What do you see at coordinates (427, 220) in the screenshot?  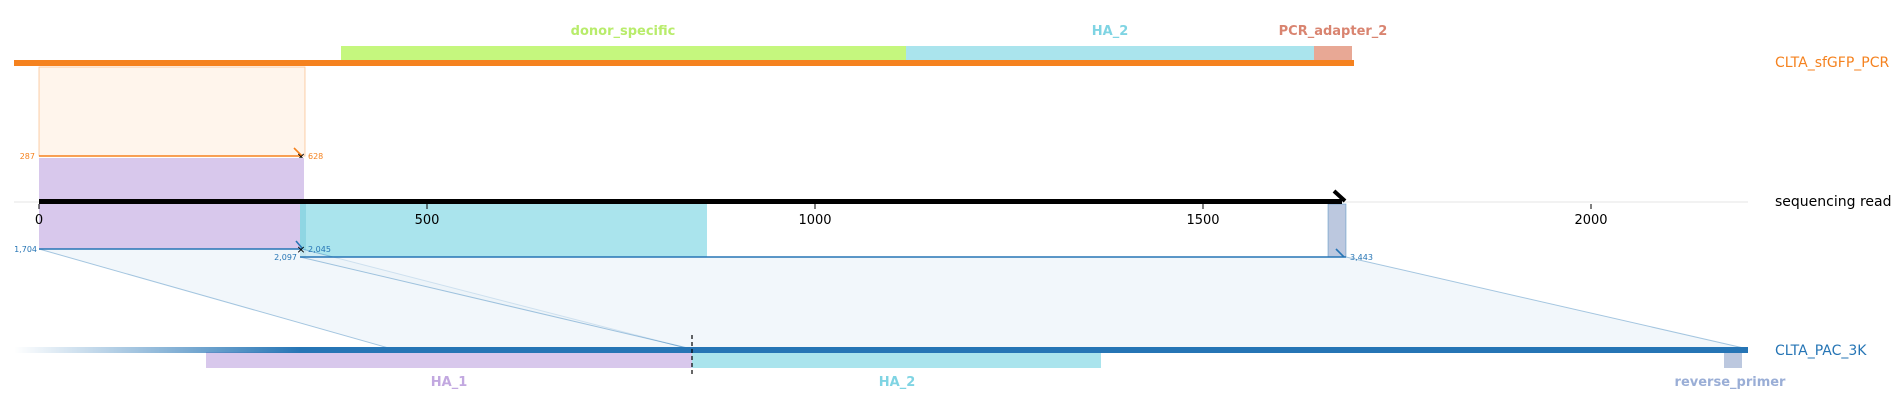 I see `read-tick-label: 500` at bounding box center [427, 220].